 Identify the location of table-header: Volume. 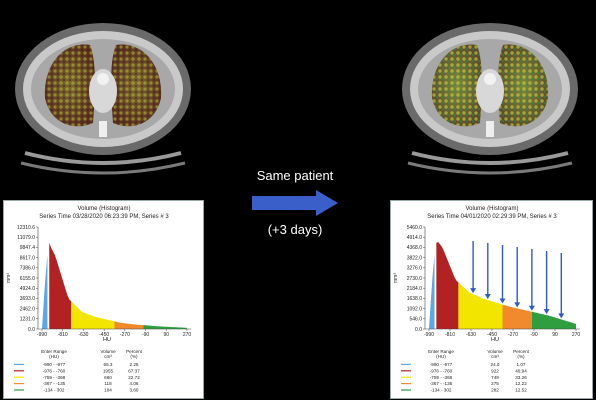
(495, 351).